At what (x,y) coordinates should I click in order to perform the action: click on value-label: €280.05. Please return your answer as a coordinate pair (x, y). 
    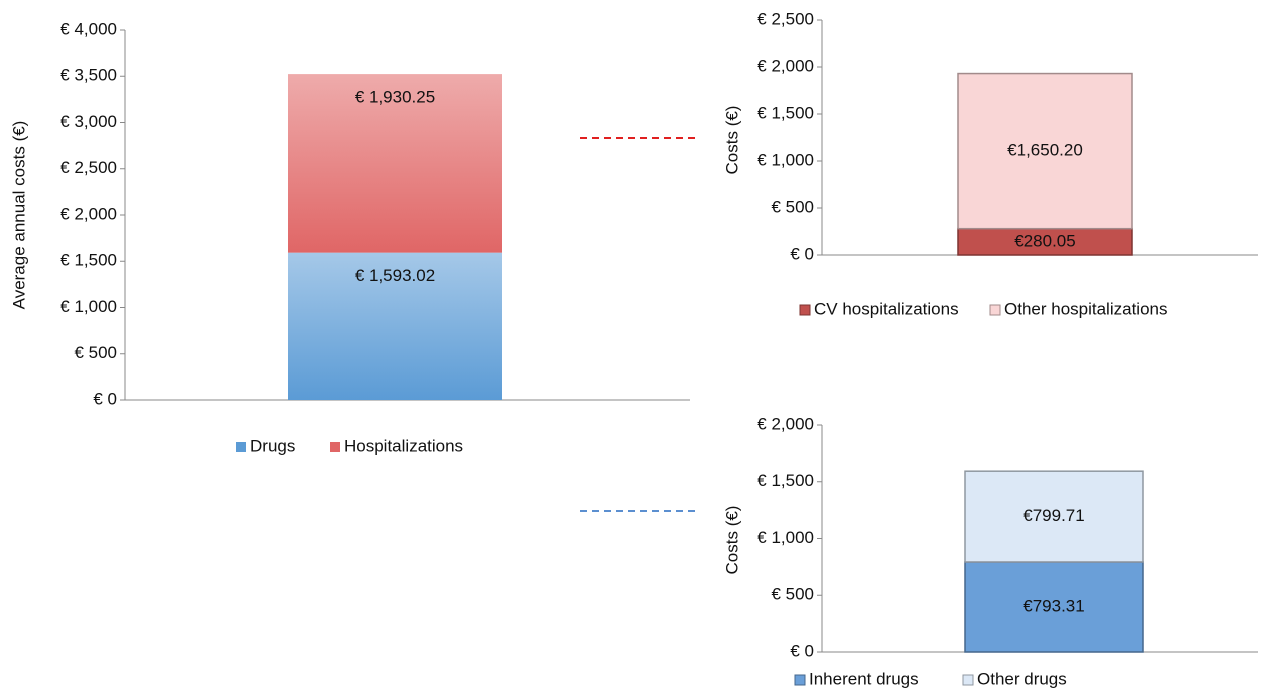
    Looking at the image, I should click on (1044, 240).